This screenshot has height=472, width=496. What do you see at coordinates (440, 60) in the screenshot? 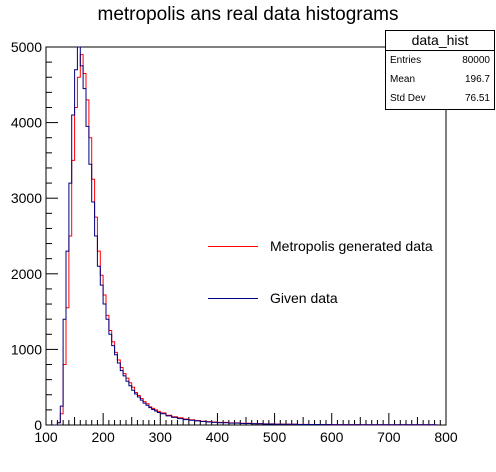
I see `stats-row-entries: Entries 80000` at bounding box center [440, 60].